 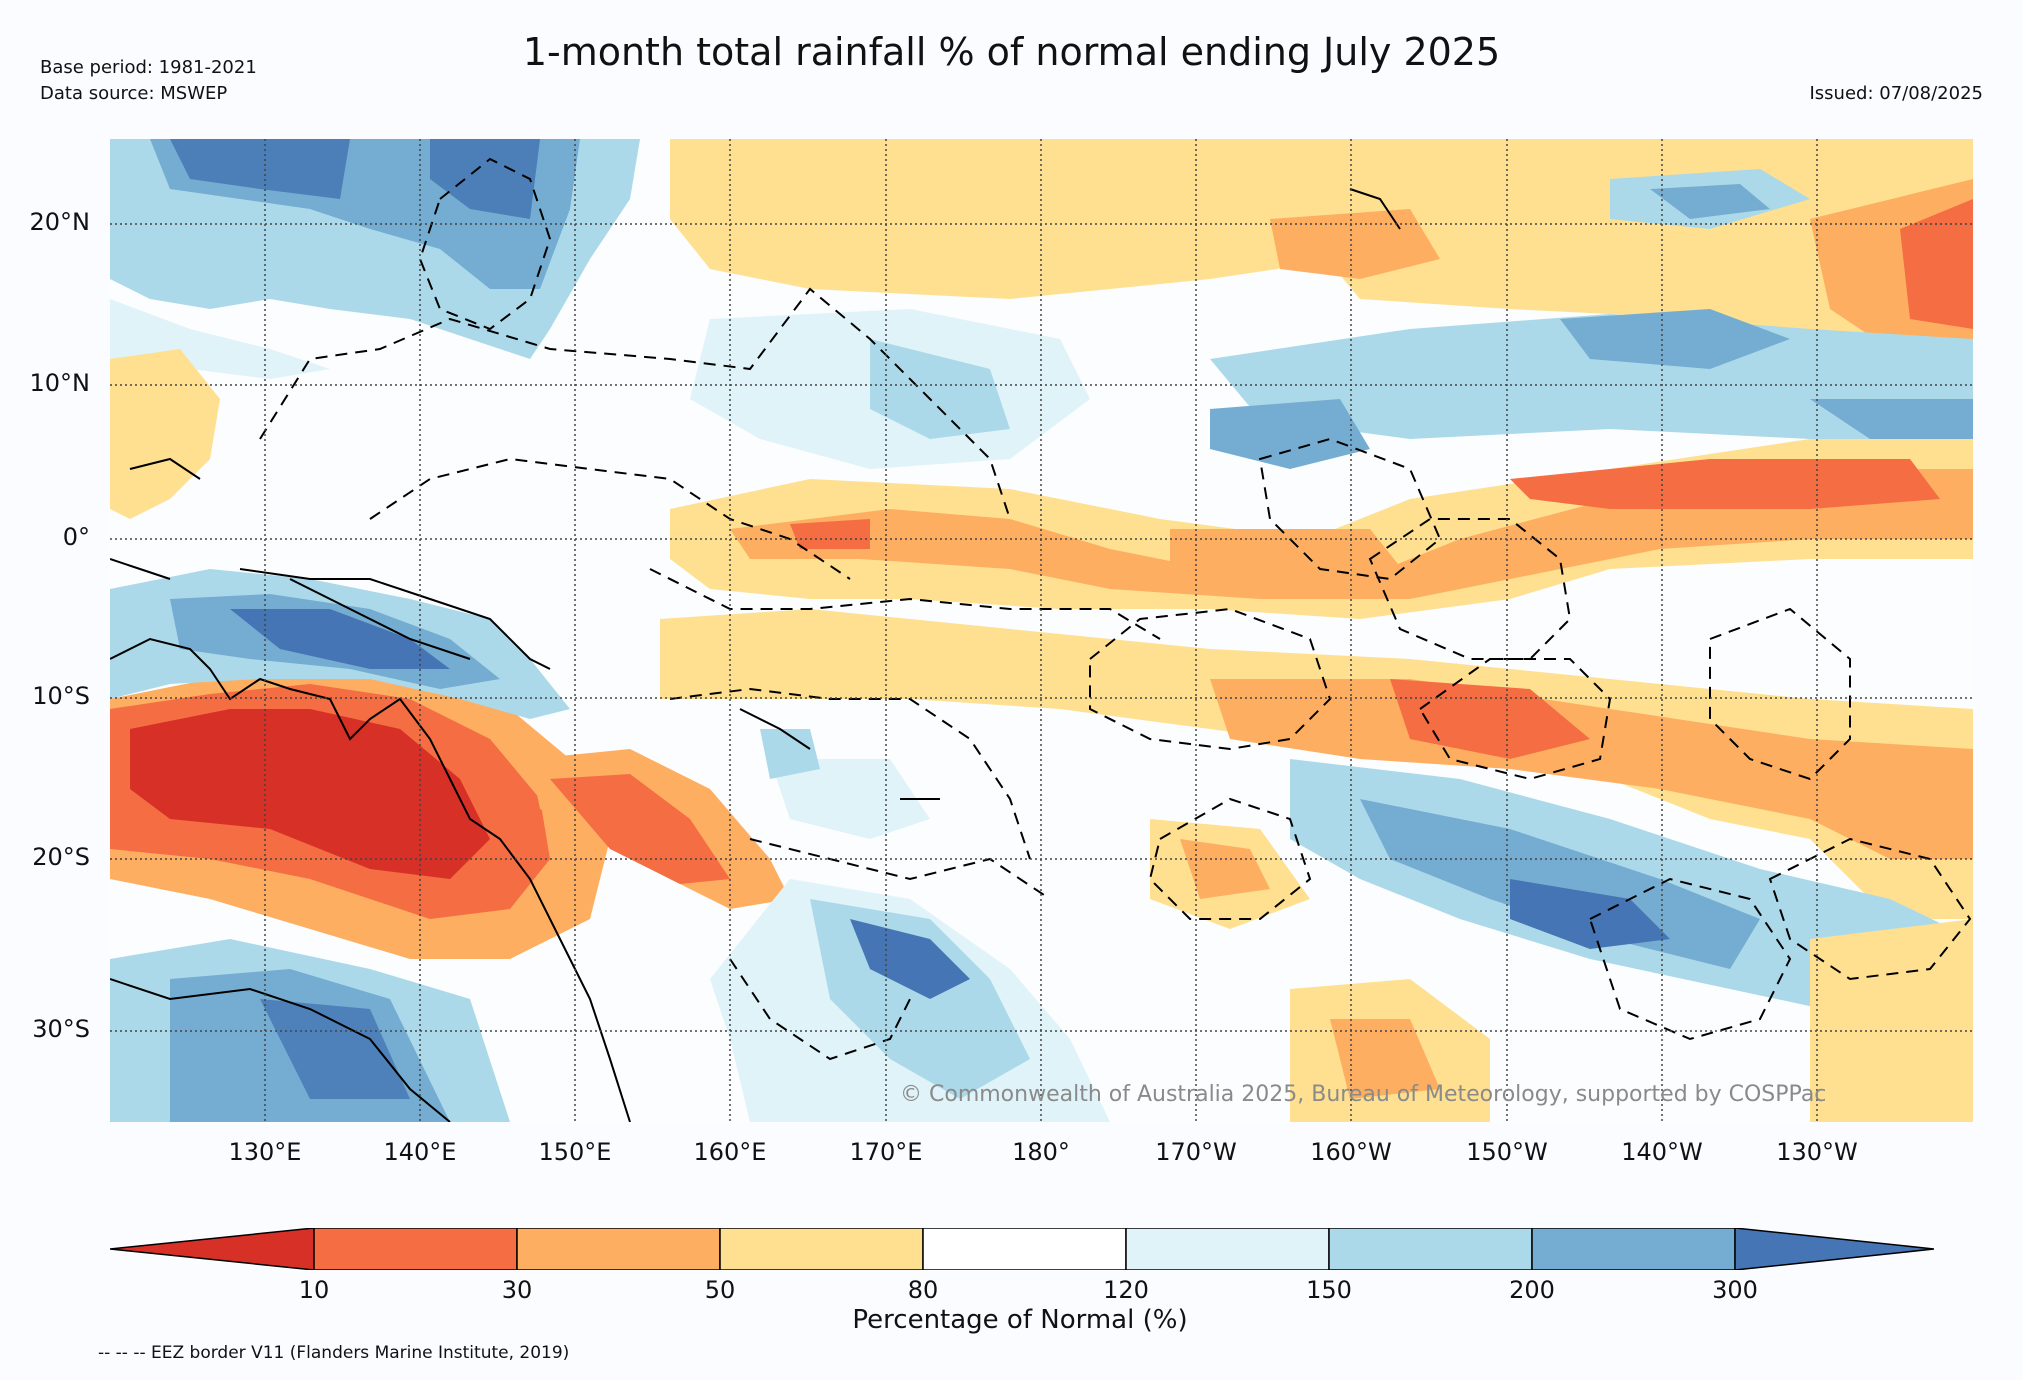 What do you see at coordinates (375, 259) in the screenshot?
I see `wet-region-nw` at bounding box center [375, 259].